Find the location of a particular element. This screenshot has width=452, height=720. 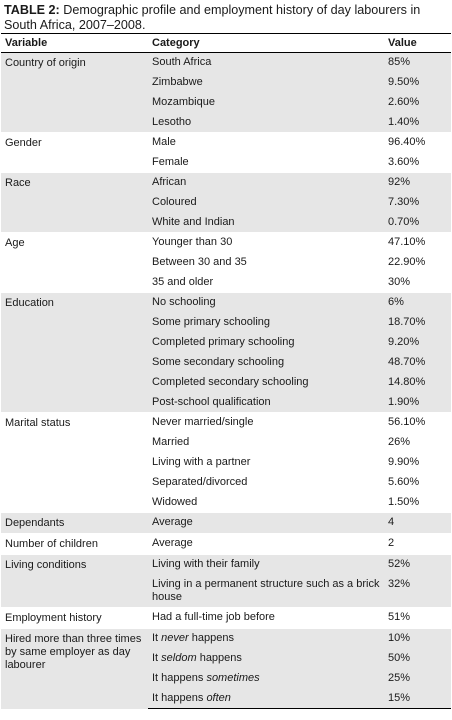

variable-cell: Education is located at coordinates (74, 352).